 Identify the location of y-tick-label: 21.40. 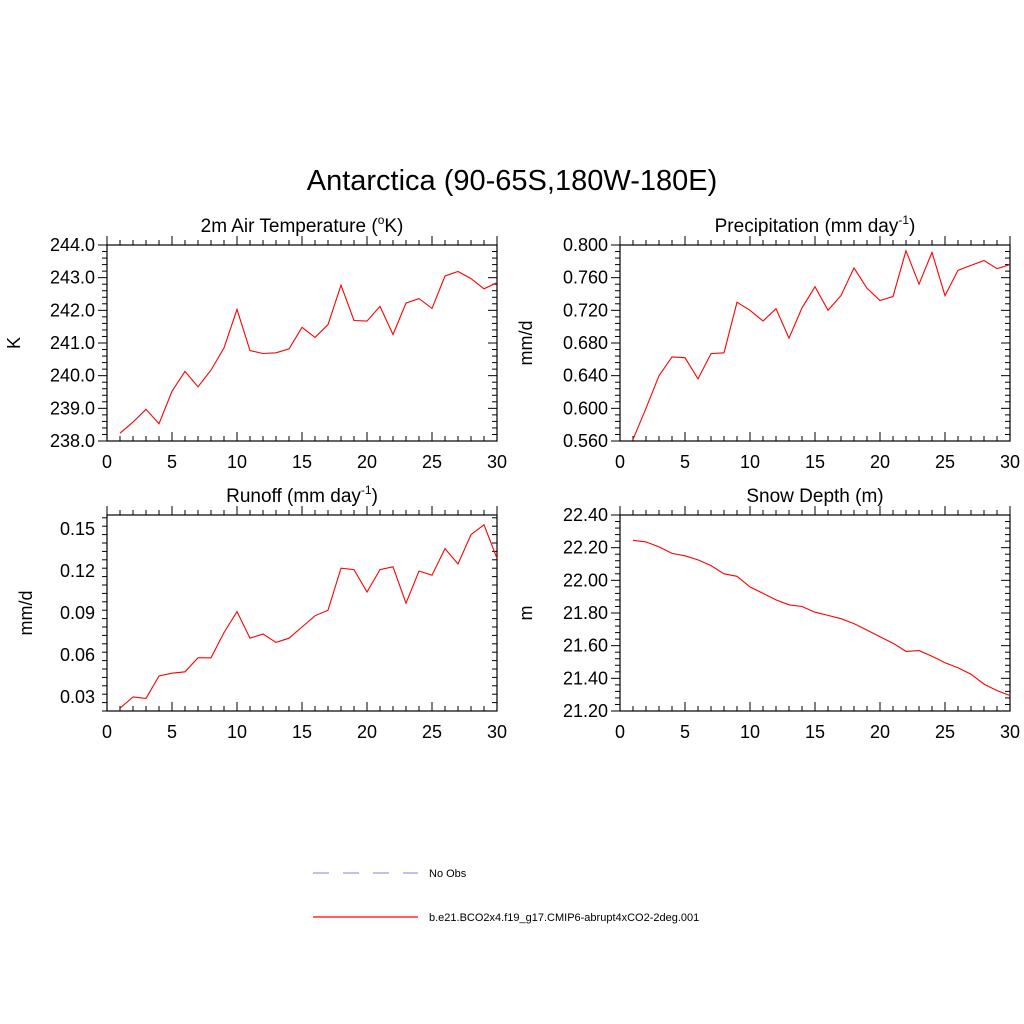
(585, 678).